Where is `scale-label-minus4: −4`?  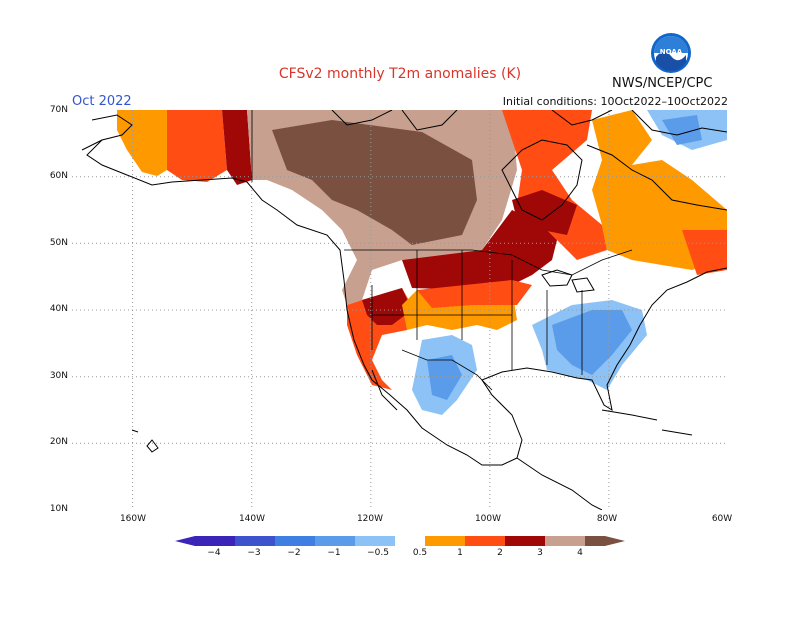
scale-label-minus4: −4 is located at coordinates (214, 553).